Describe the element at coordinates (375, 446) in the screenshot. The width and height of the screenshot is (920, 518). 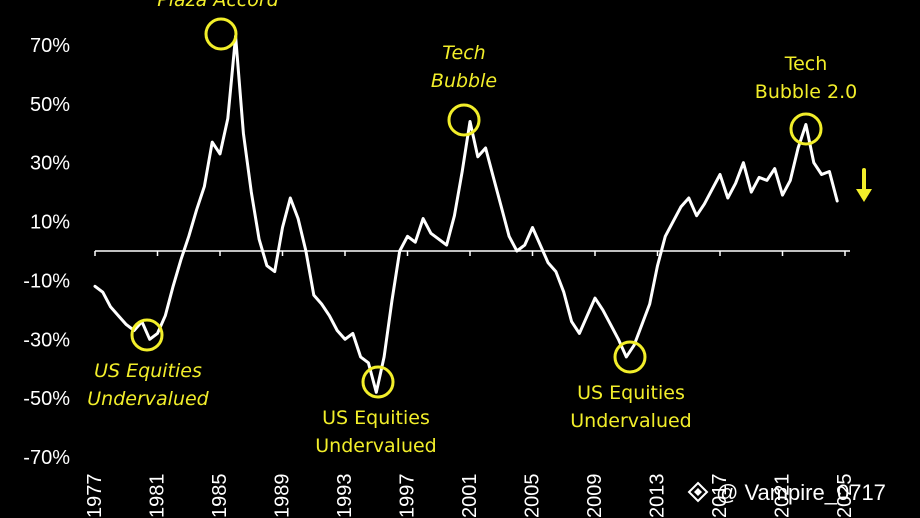
I see `annotation-us-equities-2-line2: Undervalued` at that location.